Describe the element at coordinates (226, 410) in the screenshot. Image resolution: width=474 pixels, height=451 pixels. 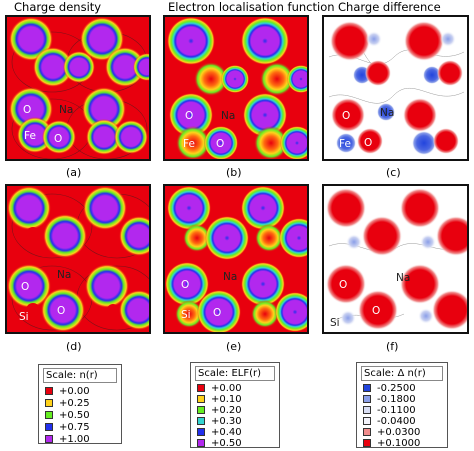
I see `legend-value: +0.20` at that location.